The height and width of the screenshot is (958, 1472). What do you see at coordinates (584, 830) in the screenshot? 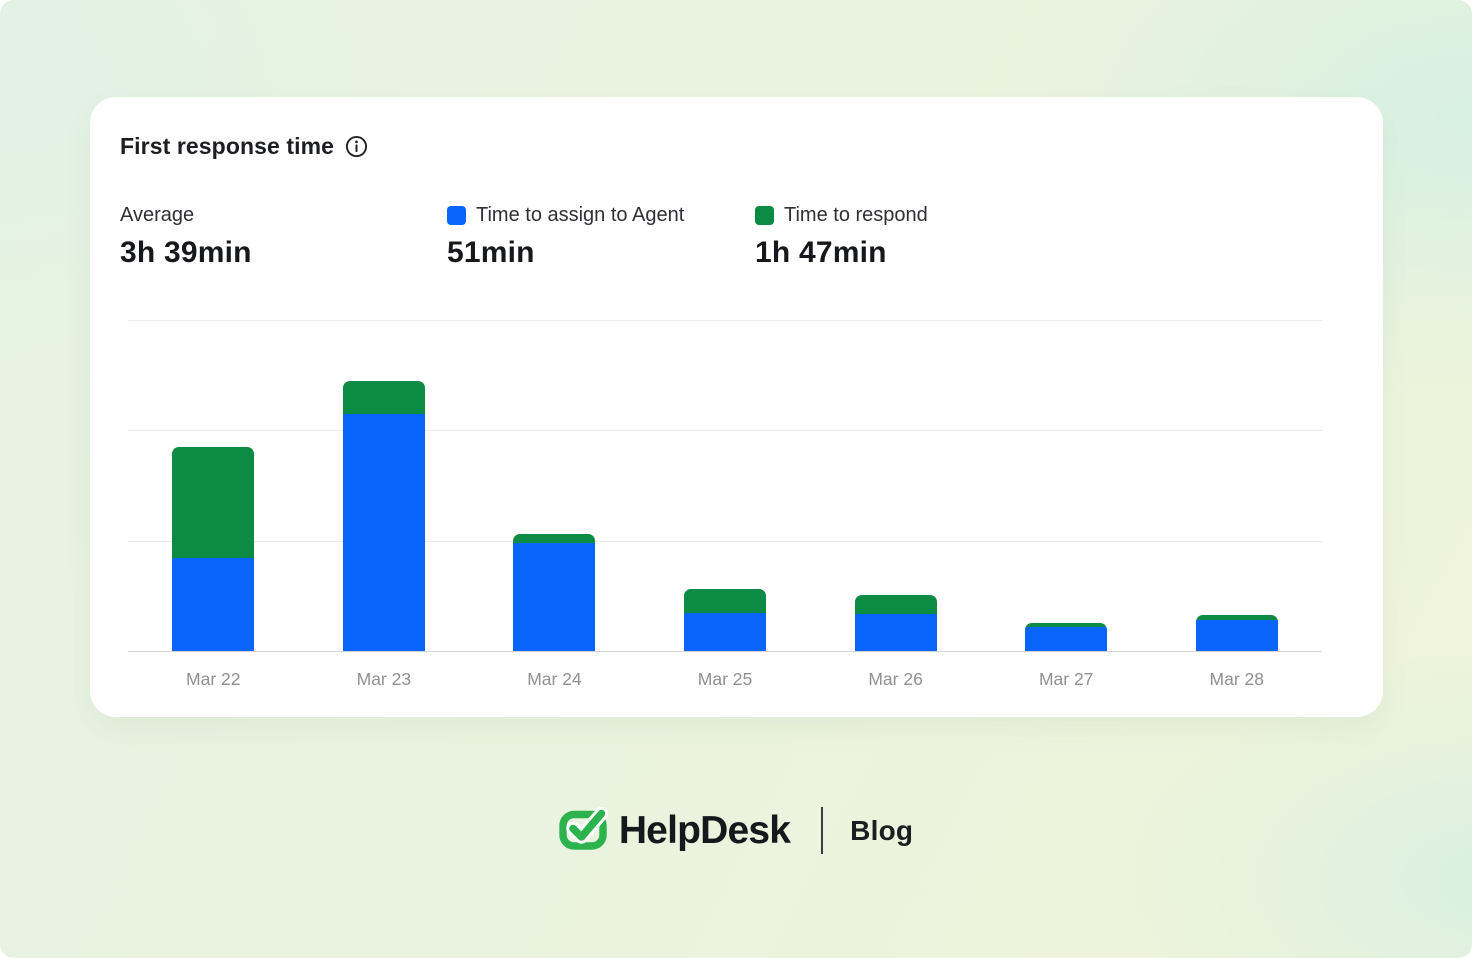
I see `helpdesk-logo-icon` at bounding box center [584, 830].